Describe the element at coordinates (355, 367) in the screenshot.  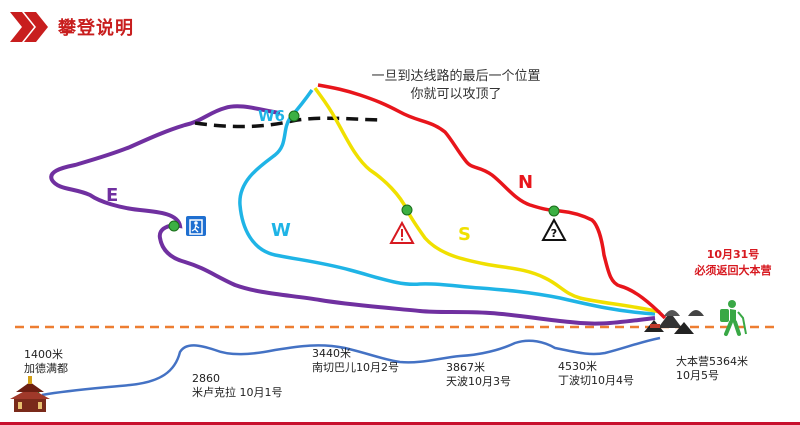
I see `station-namche-name: 南切巴儿10月2号` at that location.